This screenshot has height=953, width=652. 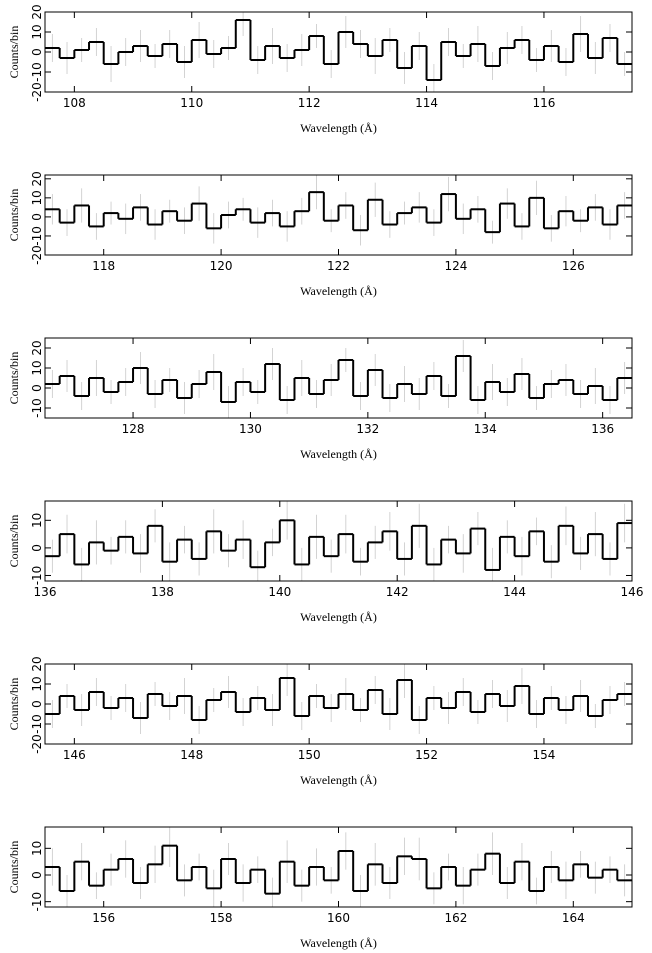 I want to click on x-tick-label: 144, so click(x=514, y=592).